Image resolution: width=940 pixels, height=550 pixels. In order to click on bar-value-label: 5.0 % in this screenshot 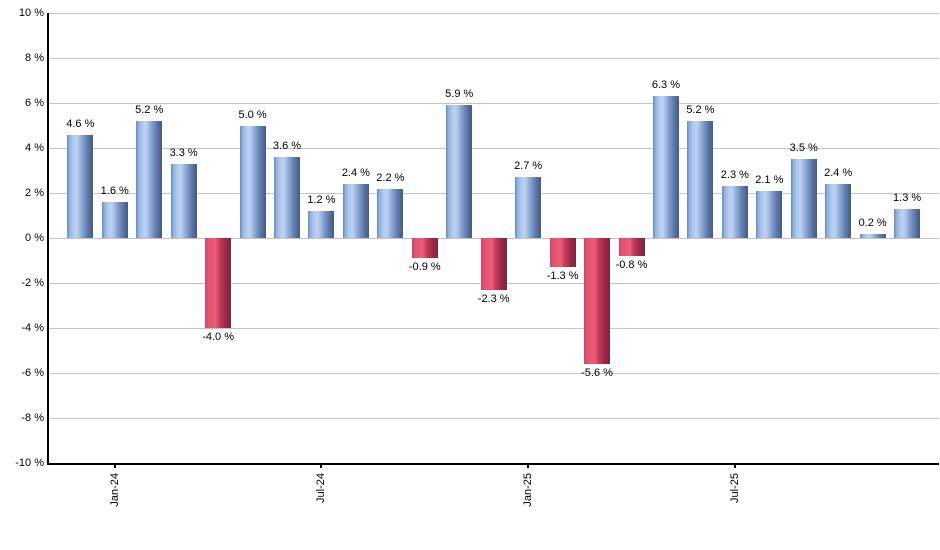, I will do `click(252, 114)`.